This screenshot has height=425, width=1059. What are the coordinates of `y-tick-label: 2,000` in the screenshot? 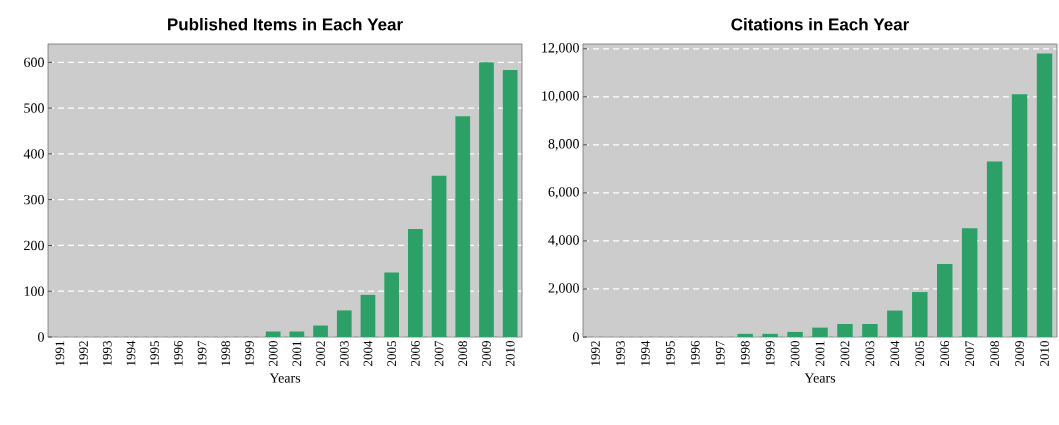 It's located at (563, 289).